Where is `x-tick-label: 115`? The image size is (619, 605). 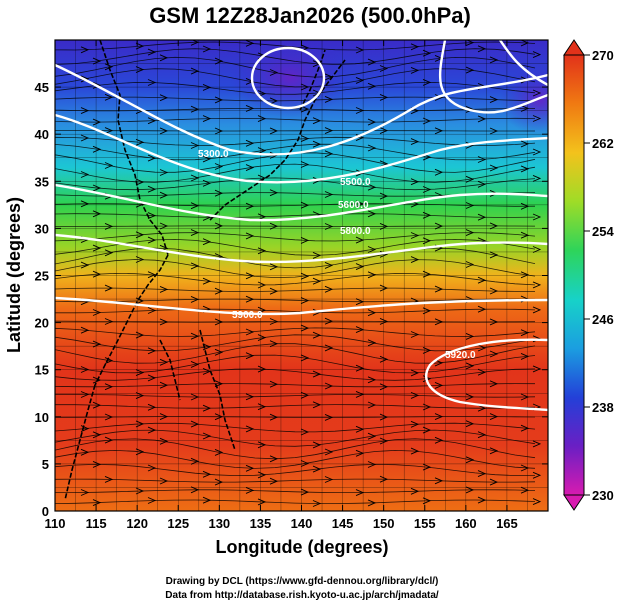 x-tick-label: 115 is located at coordinates (96, 523).